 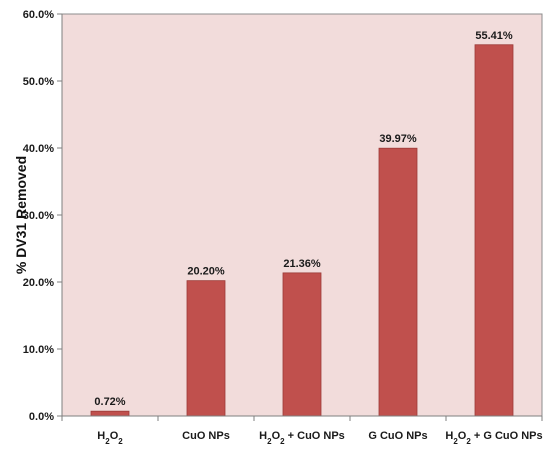 I want to click on y-tick-label: 20.0%, so click(x=38, y=283).